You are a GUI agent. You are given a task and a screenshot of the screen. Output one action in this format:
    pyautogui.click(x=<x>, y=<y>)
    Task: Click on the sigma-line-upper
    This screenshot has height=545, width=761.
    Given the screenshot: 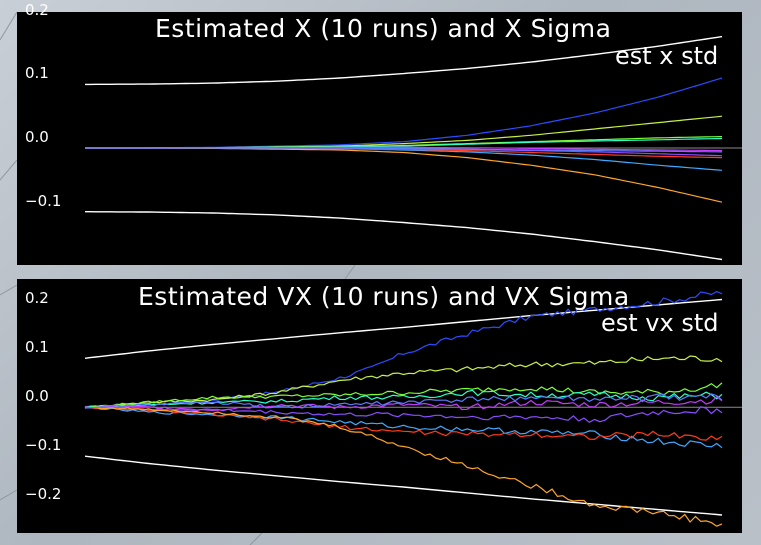 What is the action you would take?
    pyautogui.click(x=404, y=60)
    